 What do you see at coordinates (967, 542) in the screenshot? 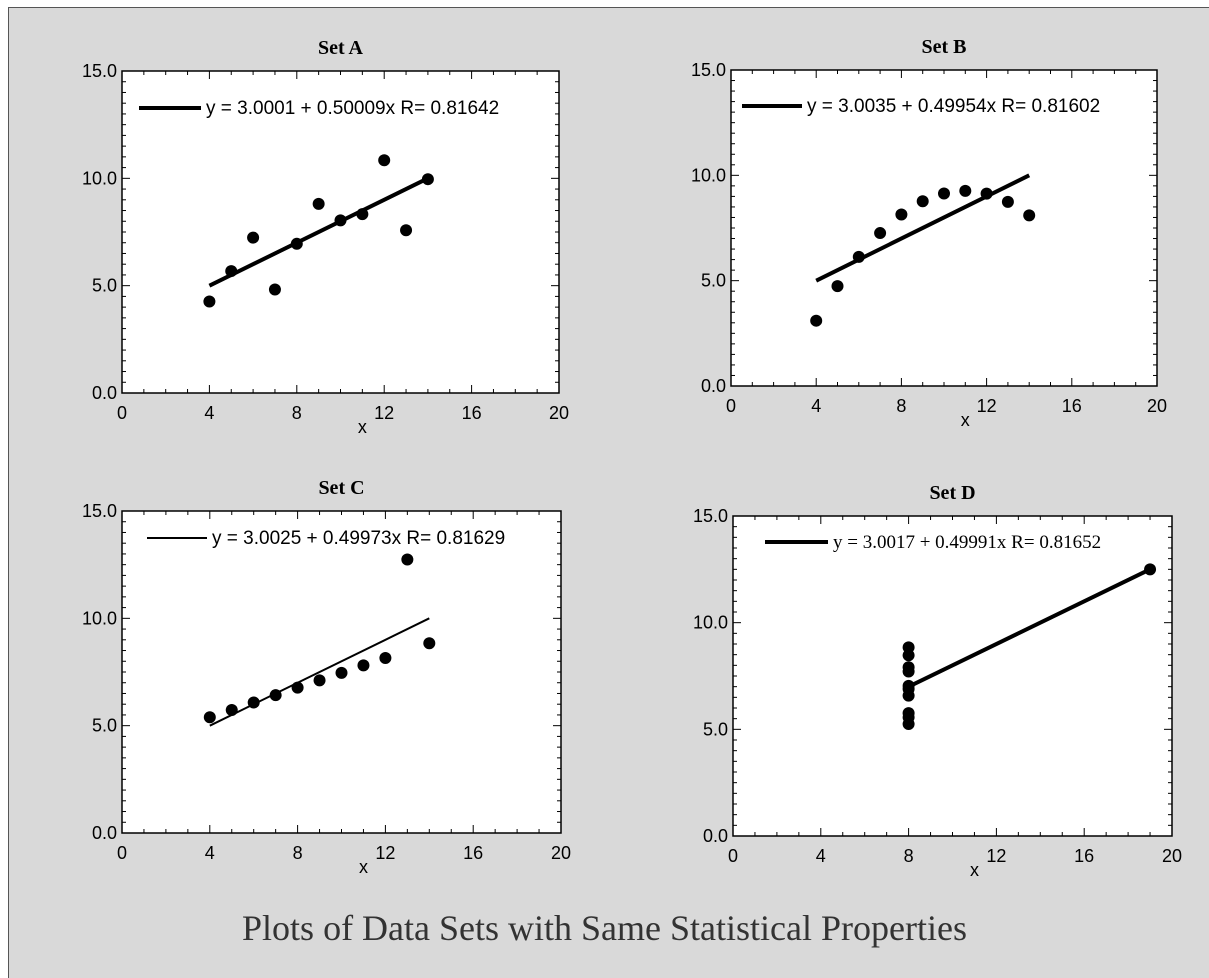
I see `legend-label: y = 3.0017 + 0.49991x R= 0.81652` at bounding box center [967, 542].